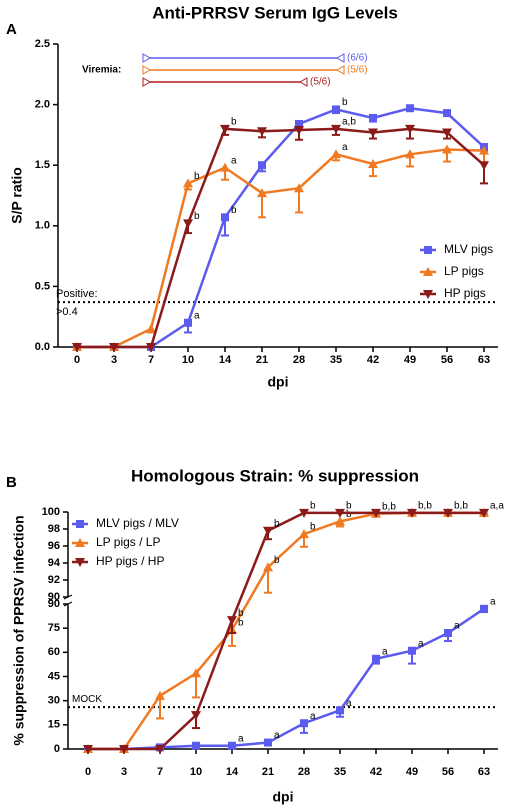  What do you see at coordinates (54, 676) in the screenshot?
I see `y-tick-label: 45` at bounding box center [54, 676].